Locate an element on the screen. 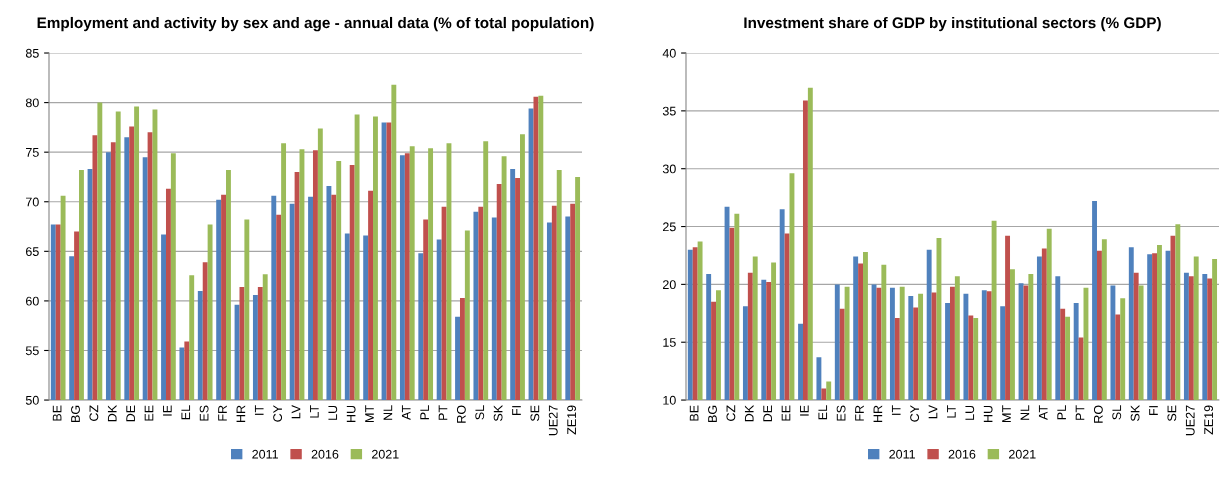 The height and width of the screenshot is (482, 1225). y-tick-label: 60 is located at coordinates (32, 301).